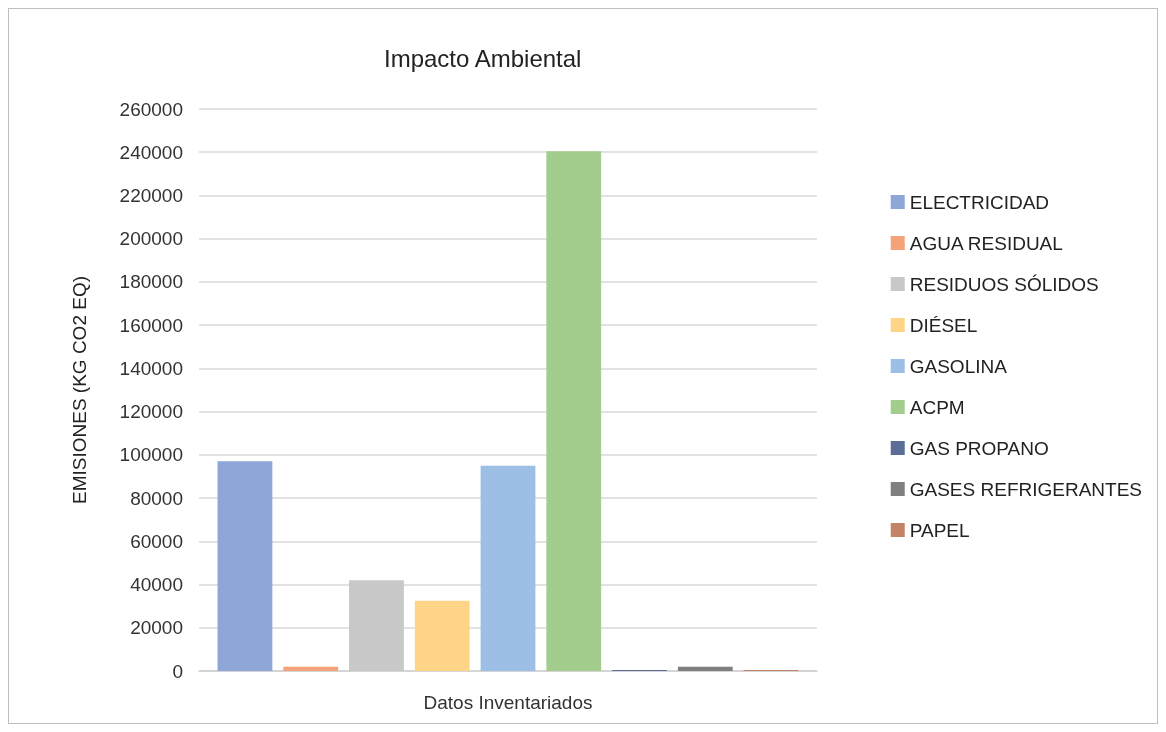 The width and height of the screenshot is (1166, 732). I want to click on legend-label: GASOLINA, so click(958, 366).